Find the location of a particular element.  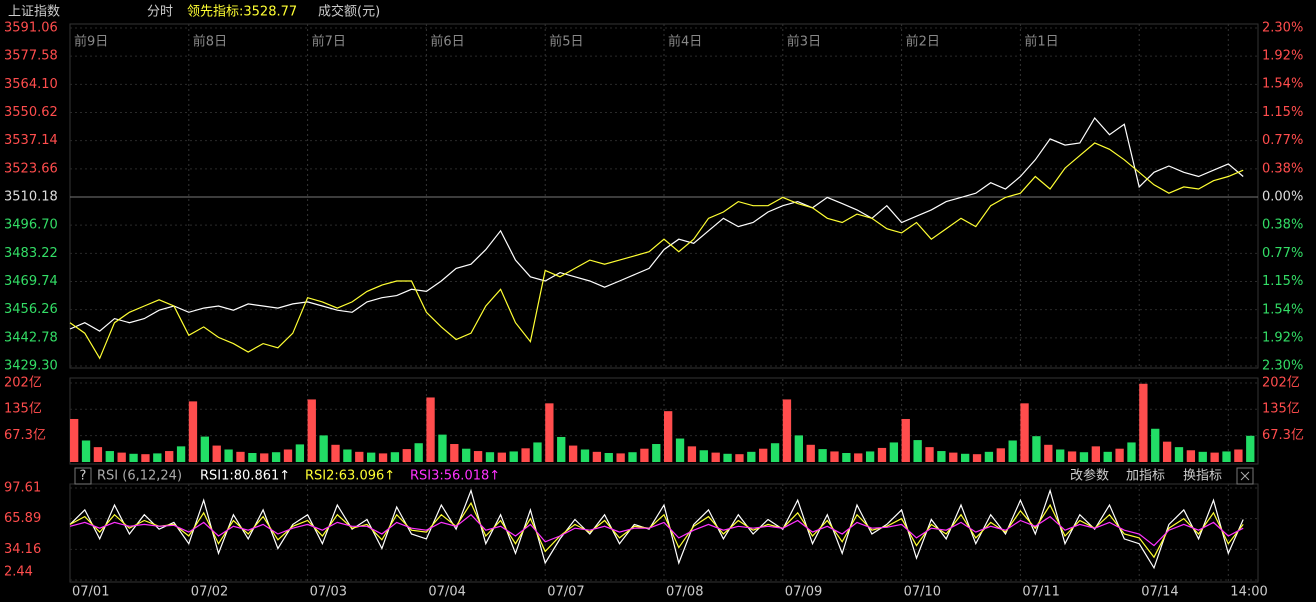

close-icon is located at coordinates (1245, 476).